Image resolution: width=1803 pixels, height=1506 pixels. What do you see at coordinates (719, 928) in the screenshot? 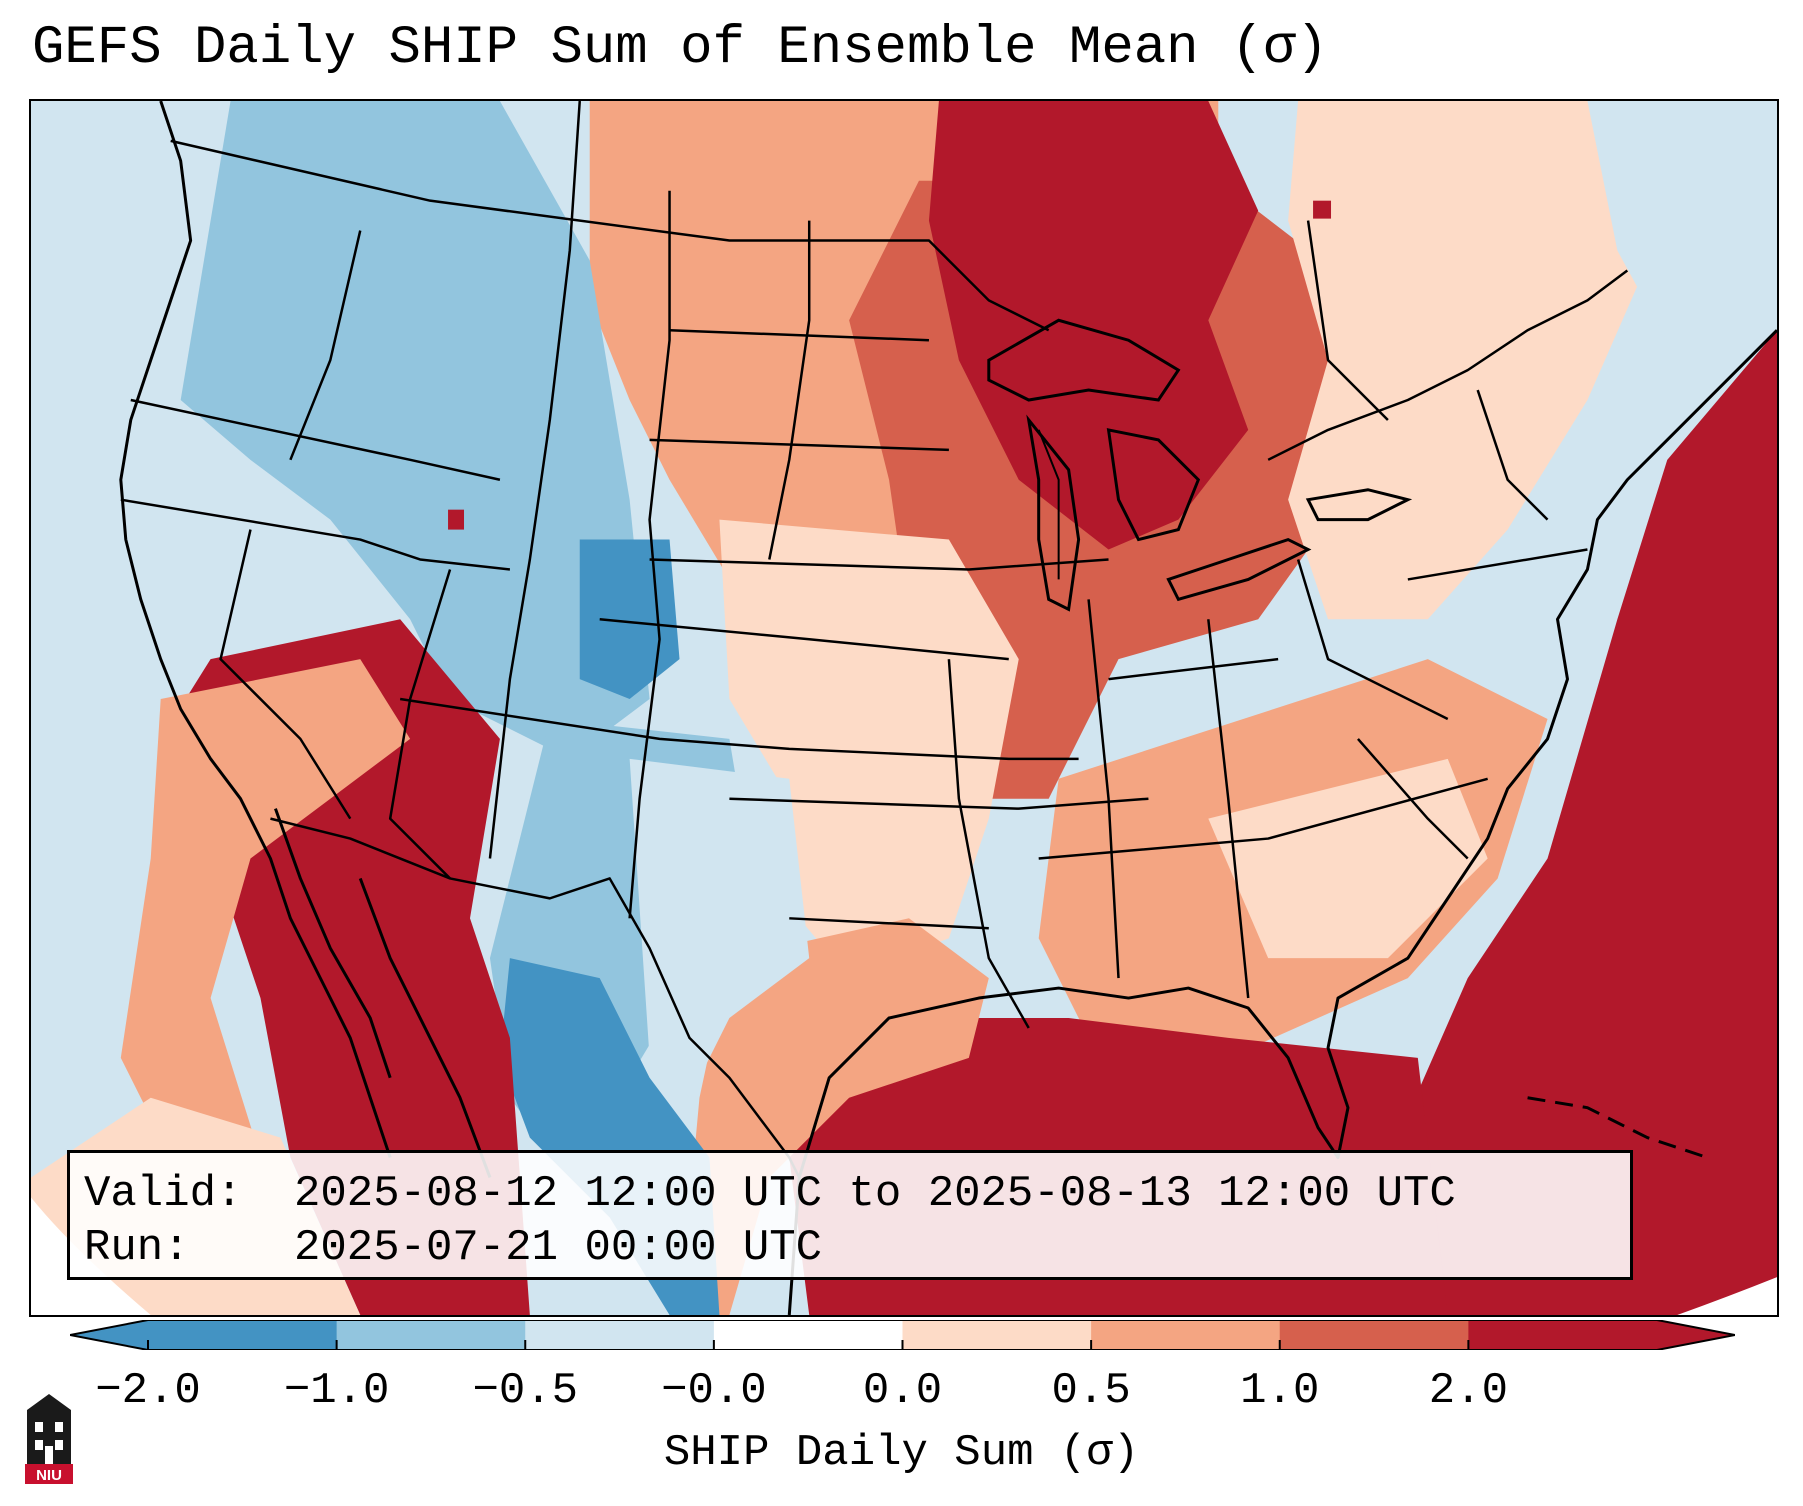
I see `region-weak-negative-texas` at bounding box center [719, 928].